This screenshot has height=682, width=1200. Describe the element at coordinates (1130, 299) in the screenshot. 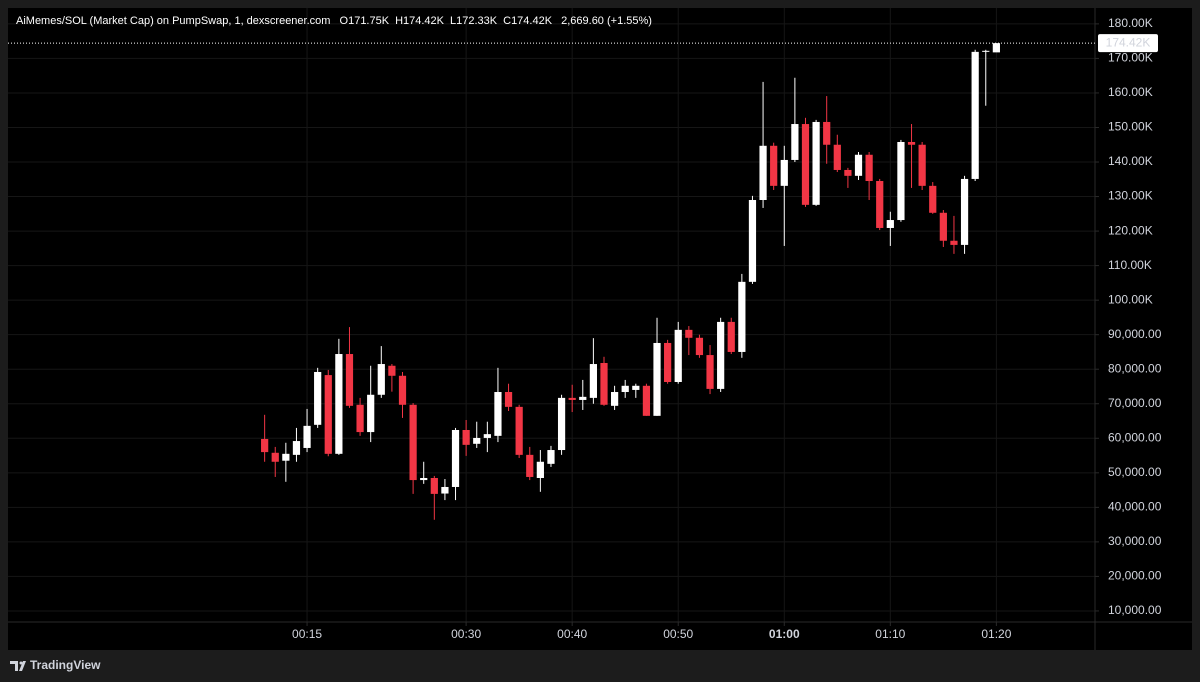

I see `y-tick-label: 100.00K` at that location.